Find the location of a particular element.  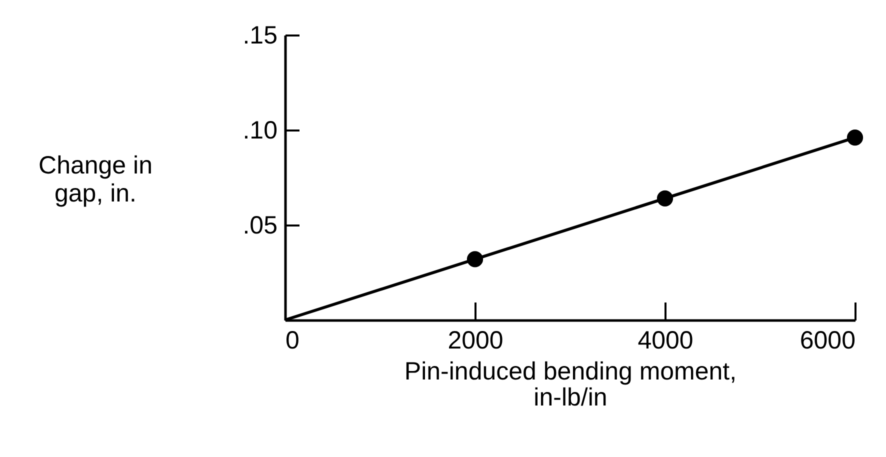

y-axis-title: Change in gap, in. is located at coordinates (95, 180).